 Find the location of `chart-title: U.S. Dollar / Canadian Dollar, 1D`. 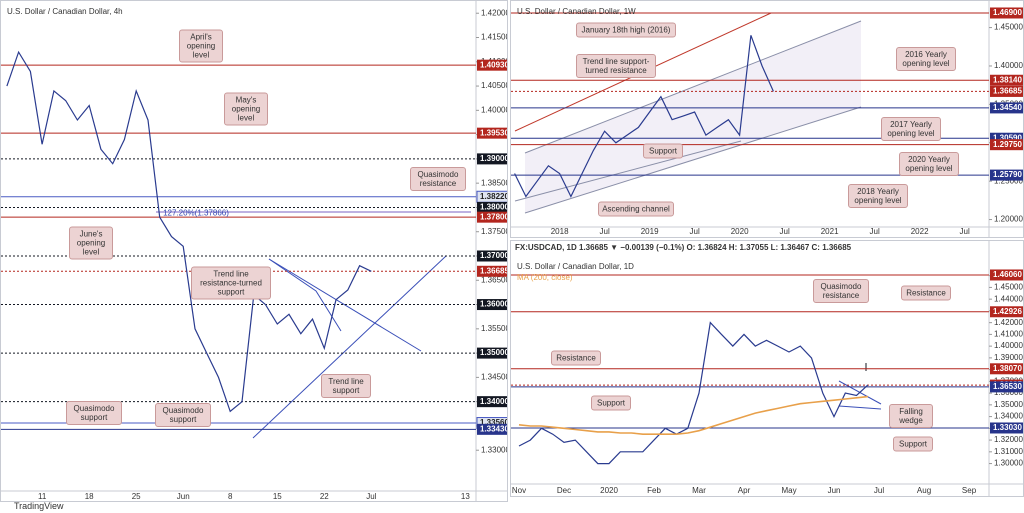

chart-title: U.S. Dollar / Canadian Dollar, 1D is located at coordinates (575, 266).